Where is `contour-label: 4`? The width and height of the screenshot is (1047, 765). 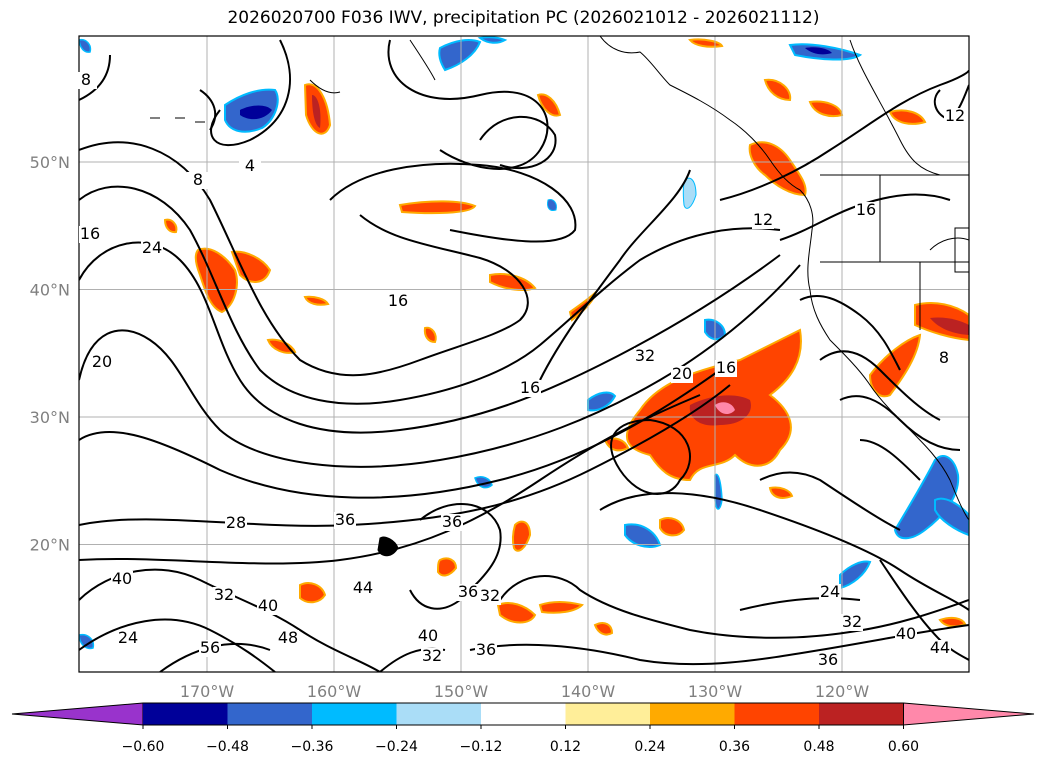 contour-label: 4 is located at coordinates (250, 165).